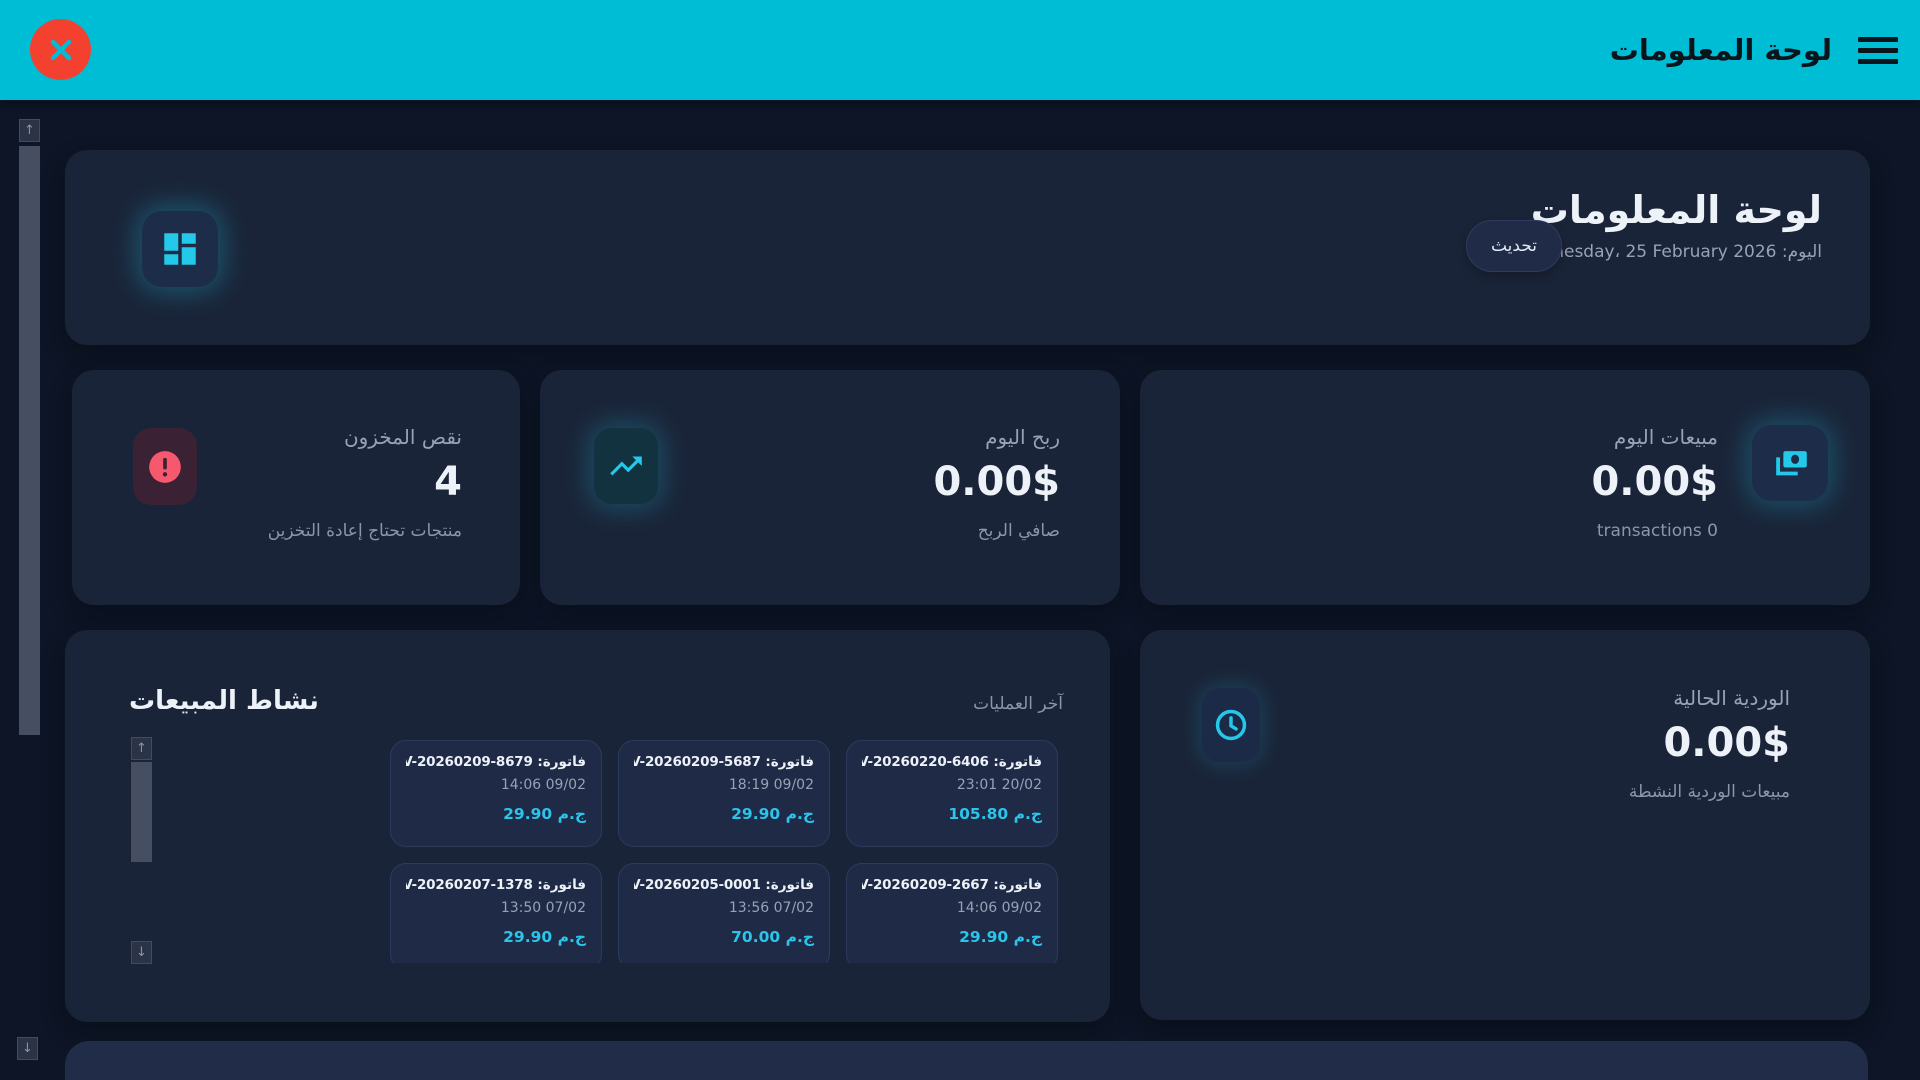 The width and height of the screenshot is (1920, 1080). I want to click on invoice-title: فاتورة: INV-20260209-2667, so click(952, 885).